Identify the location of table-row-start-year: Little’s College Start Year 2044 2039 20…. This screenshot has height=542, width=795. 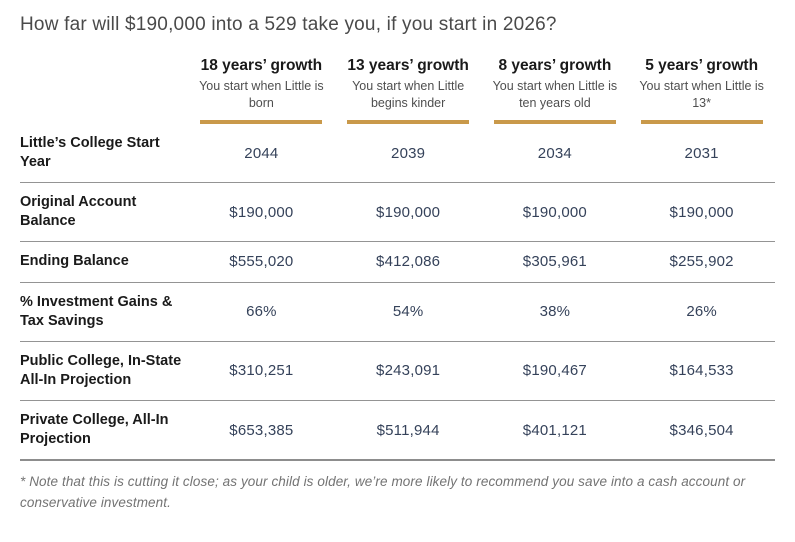
(397, 154).